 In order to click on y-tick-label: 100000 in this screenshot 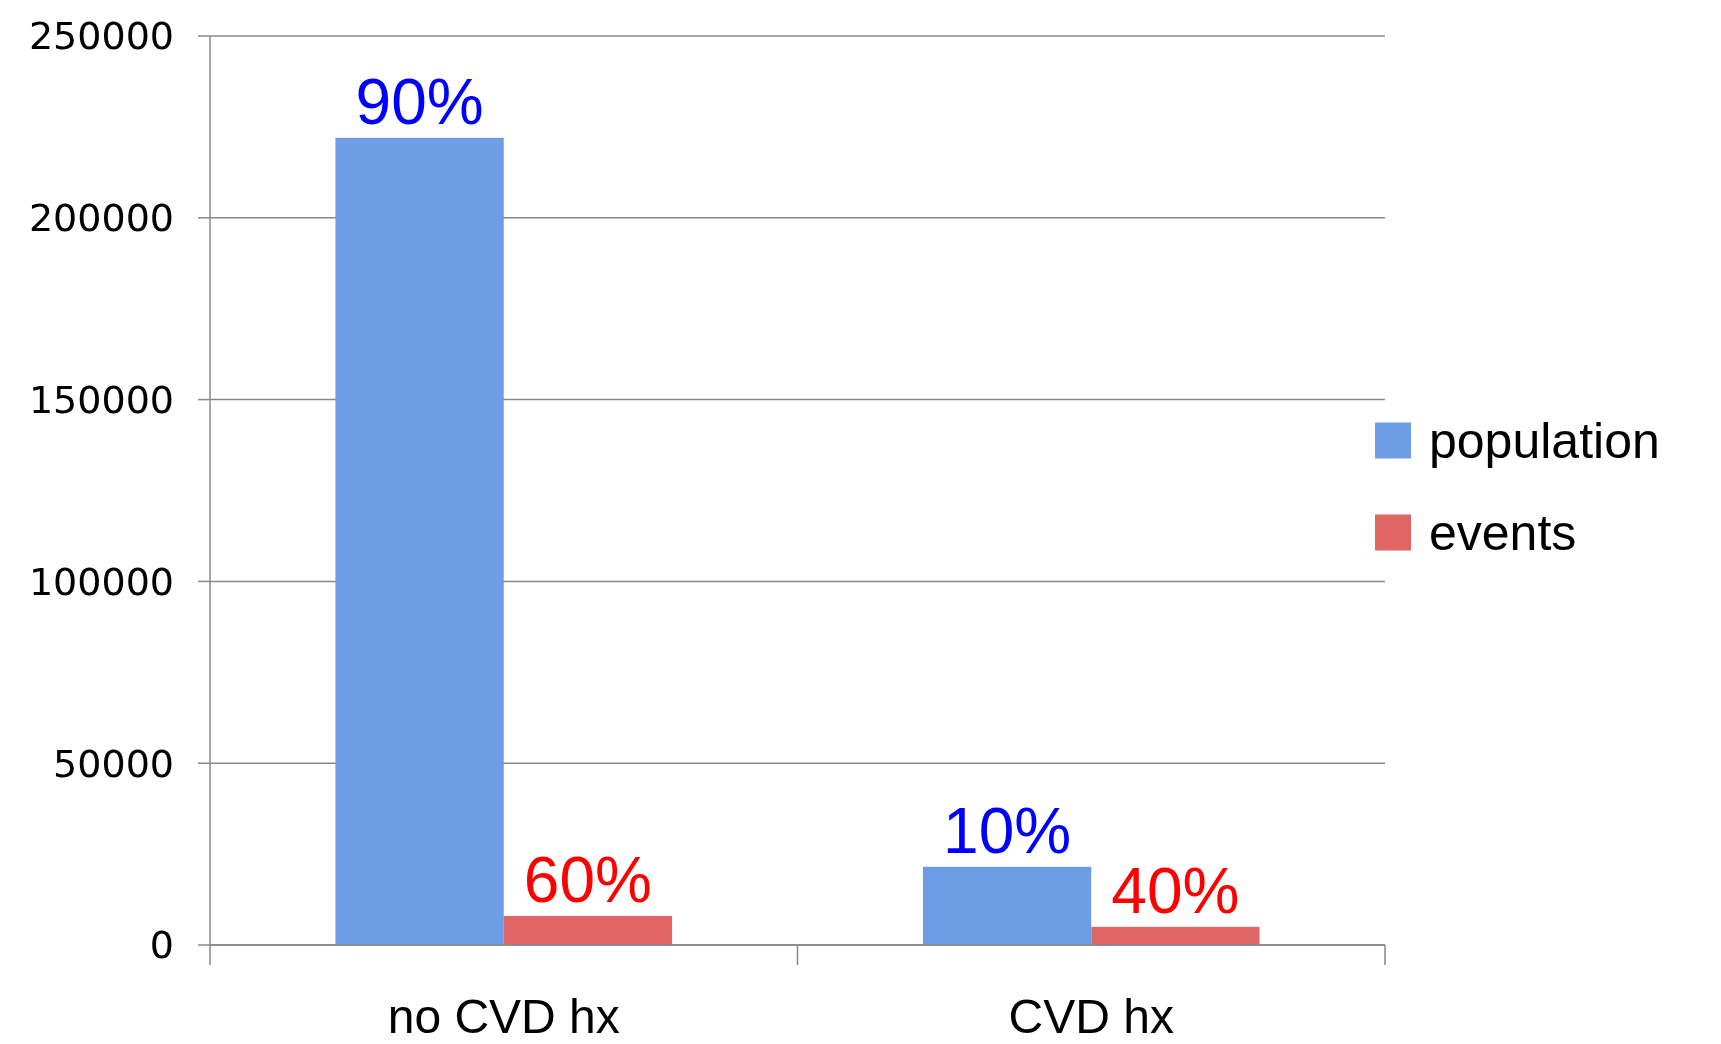, I will do `click(101, 581)`.